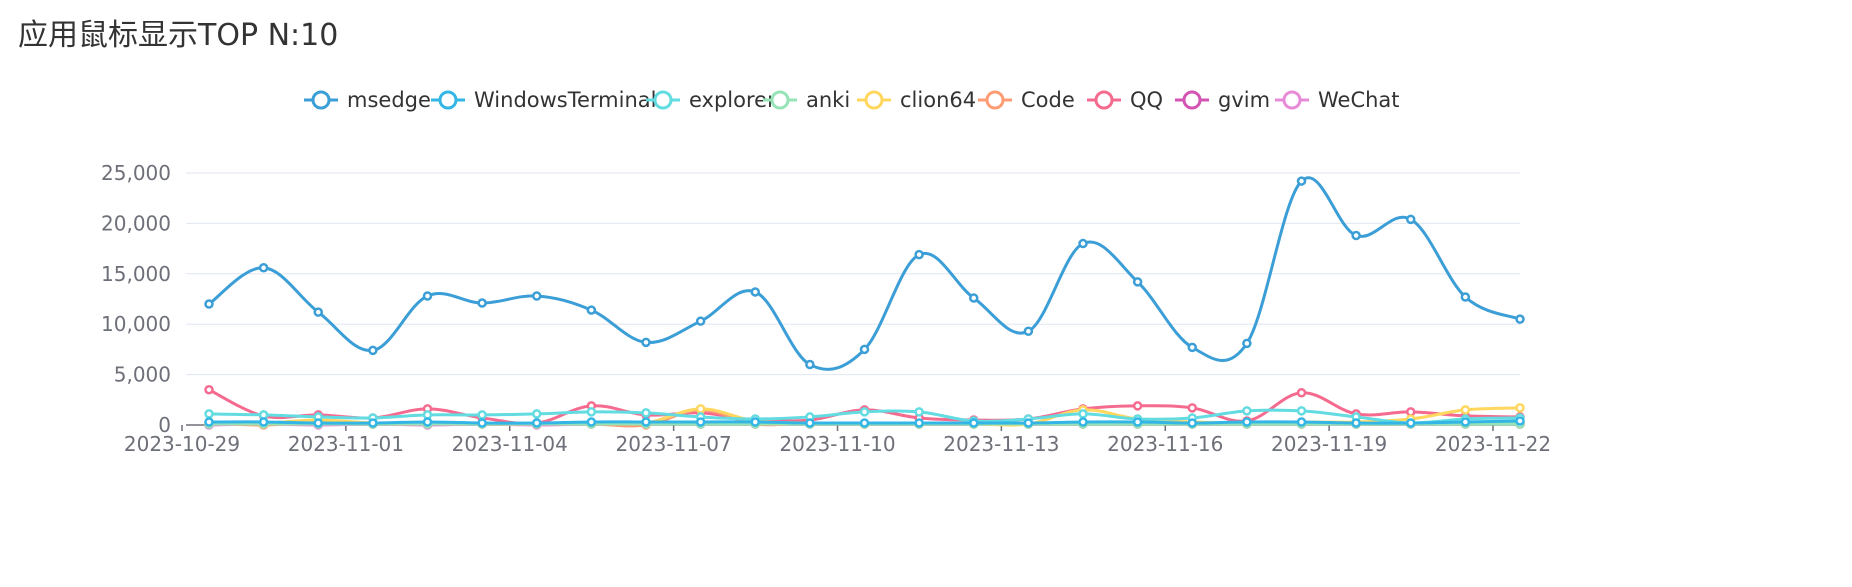 The width and height of the screenshot is (1852, 587). I want to click on legend-item-WeChat: WeChat, so click(1337, 100).